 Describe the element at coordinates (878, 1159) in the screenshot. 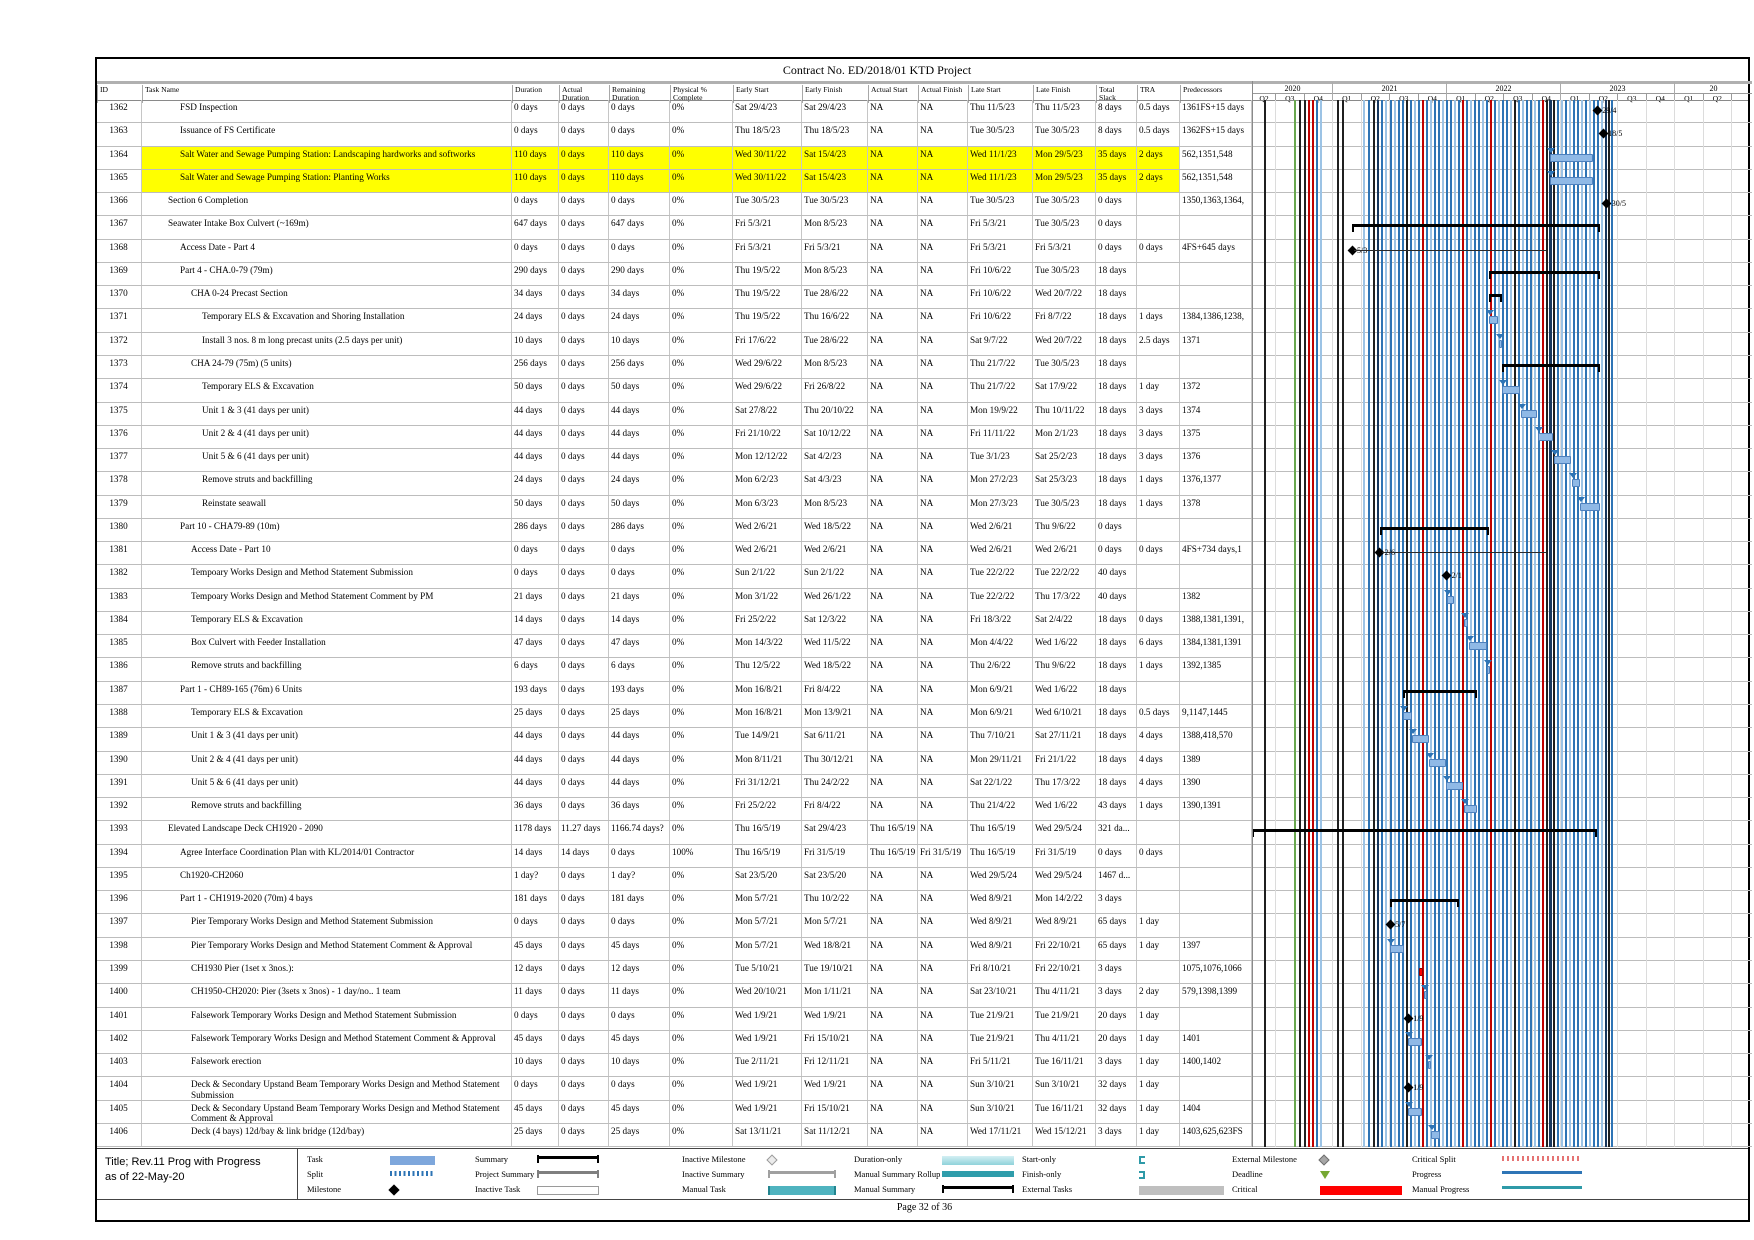

I see `legend-label-duration-only: Duration-only` at that location.